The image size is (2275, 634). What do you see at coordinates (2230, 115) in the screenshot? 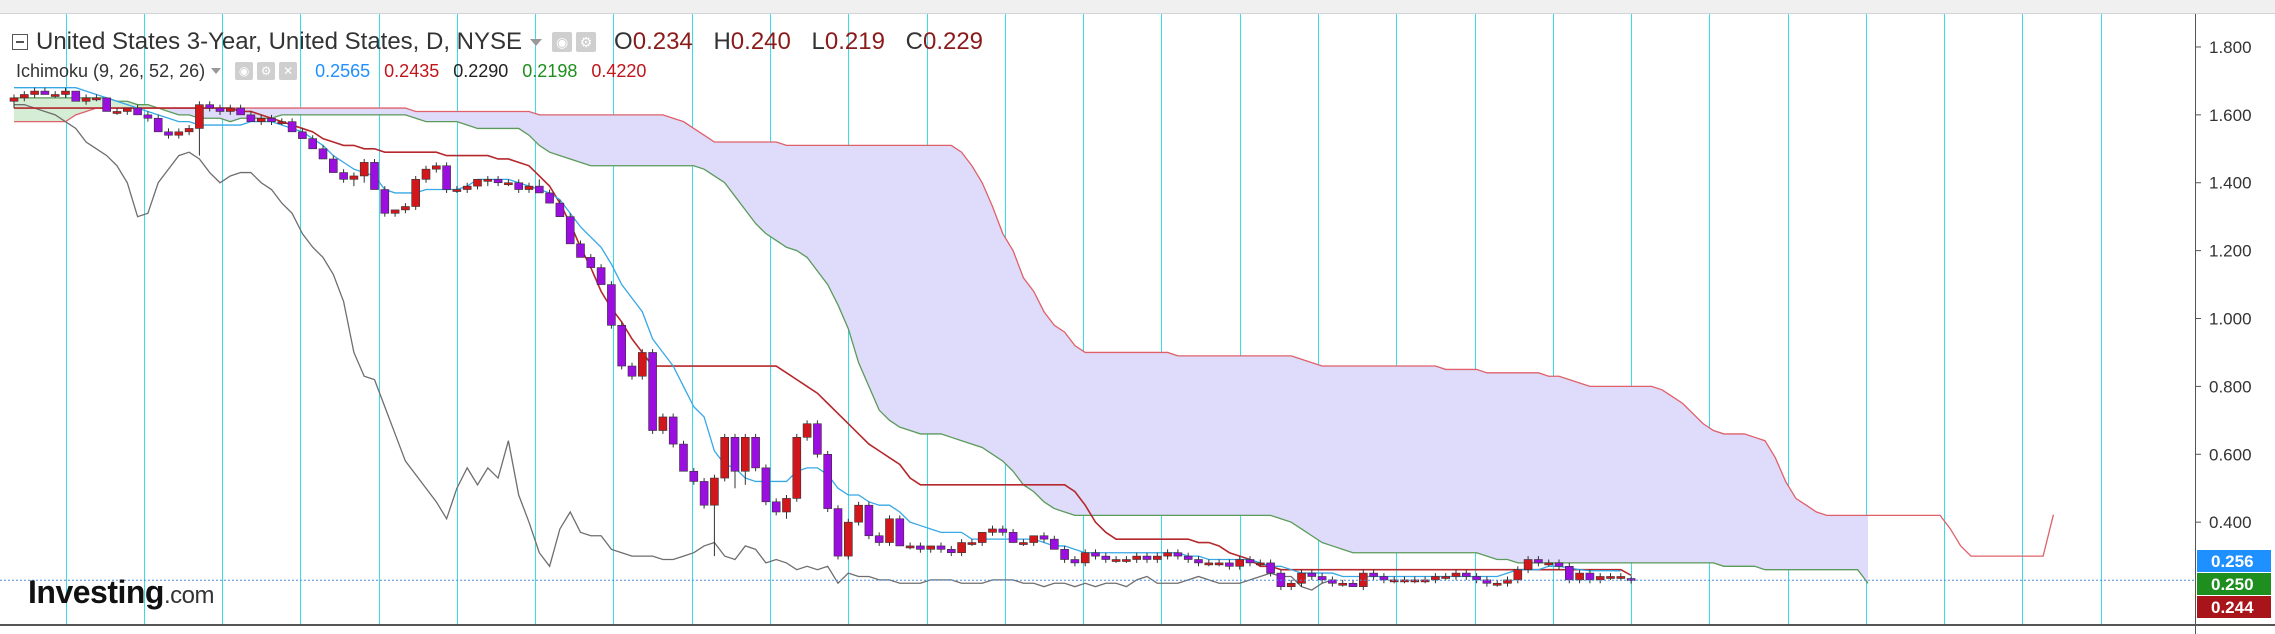
I see `y-axis-tick-label: 1.600` at bounding box center [2230, 115].